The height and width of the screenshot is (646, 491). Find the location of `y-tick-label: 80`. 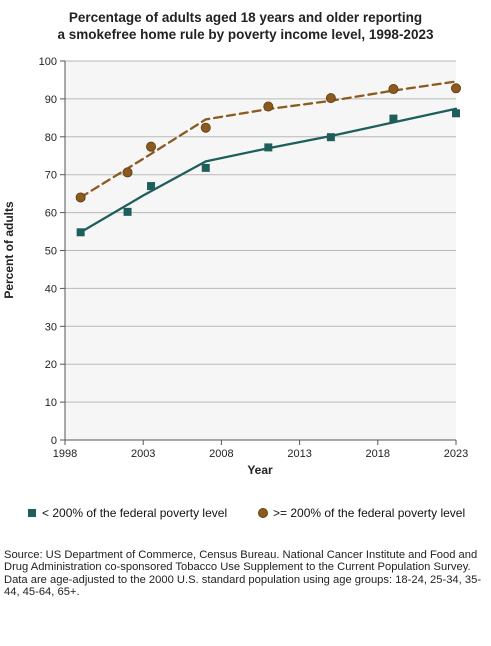

y-tick-label: 80 is located at coordinates (51, 138).